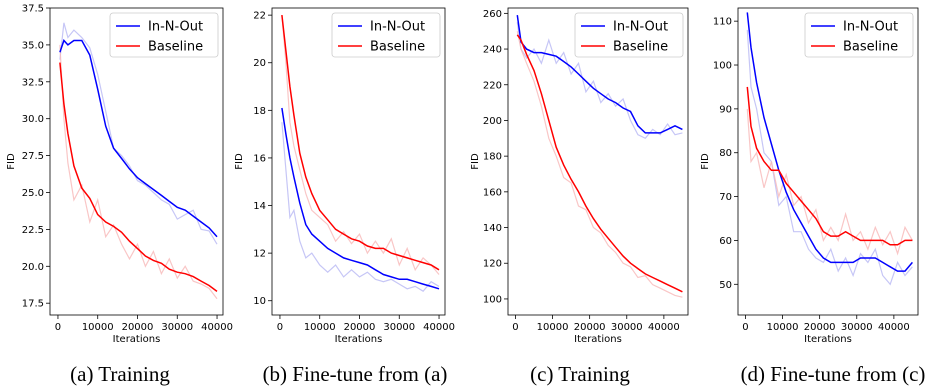  Describe the element at coordinates (259, 301) in the screenshot. I see `y-tick-label: 10` at that location.